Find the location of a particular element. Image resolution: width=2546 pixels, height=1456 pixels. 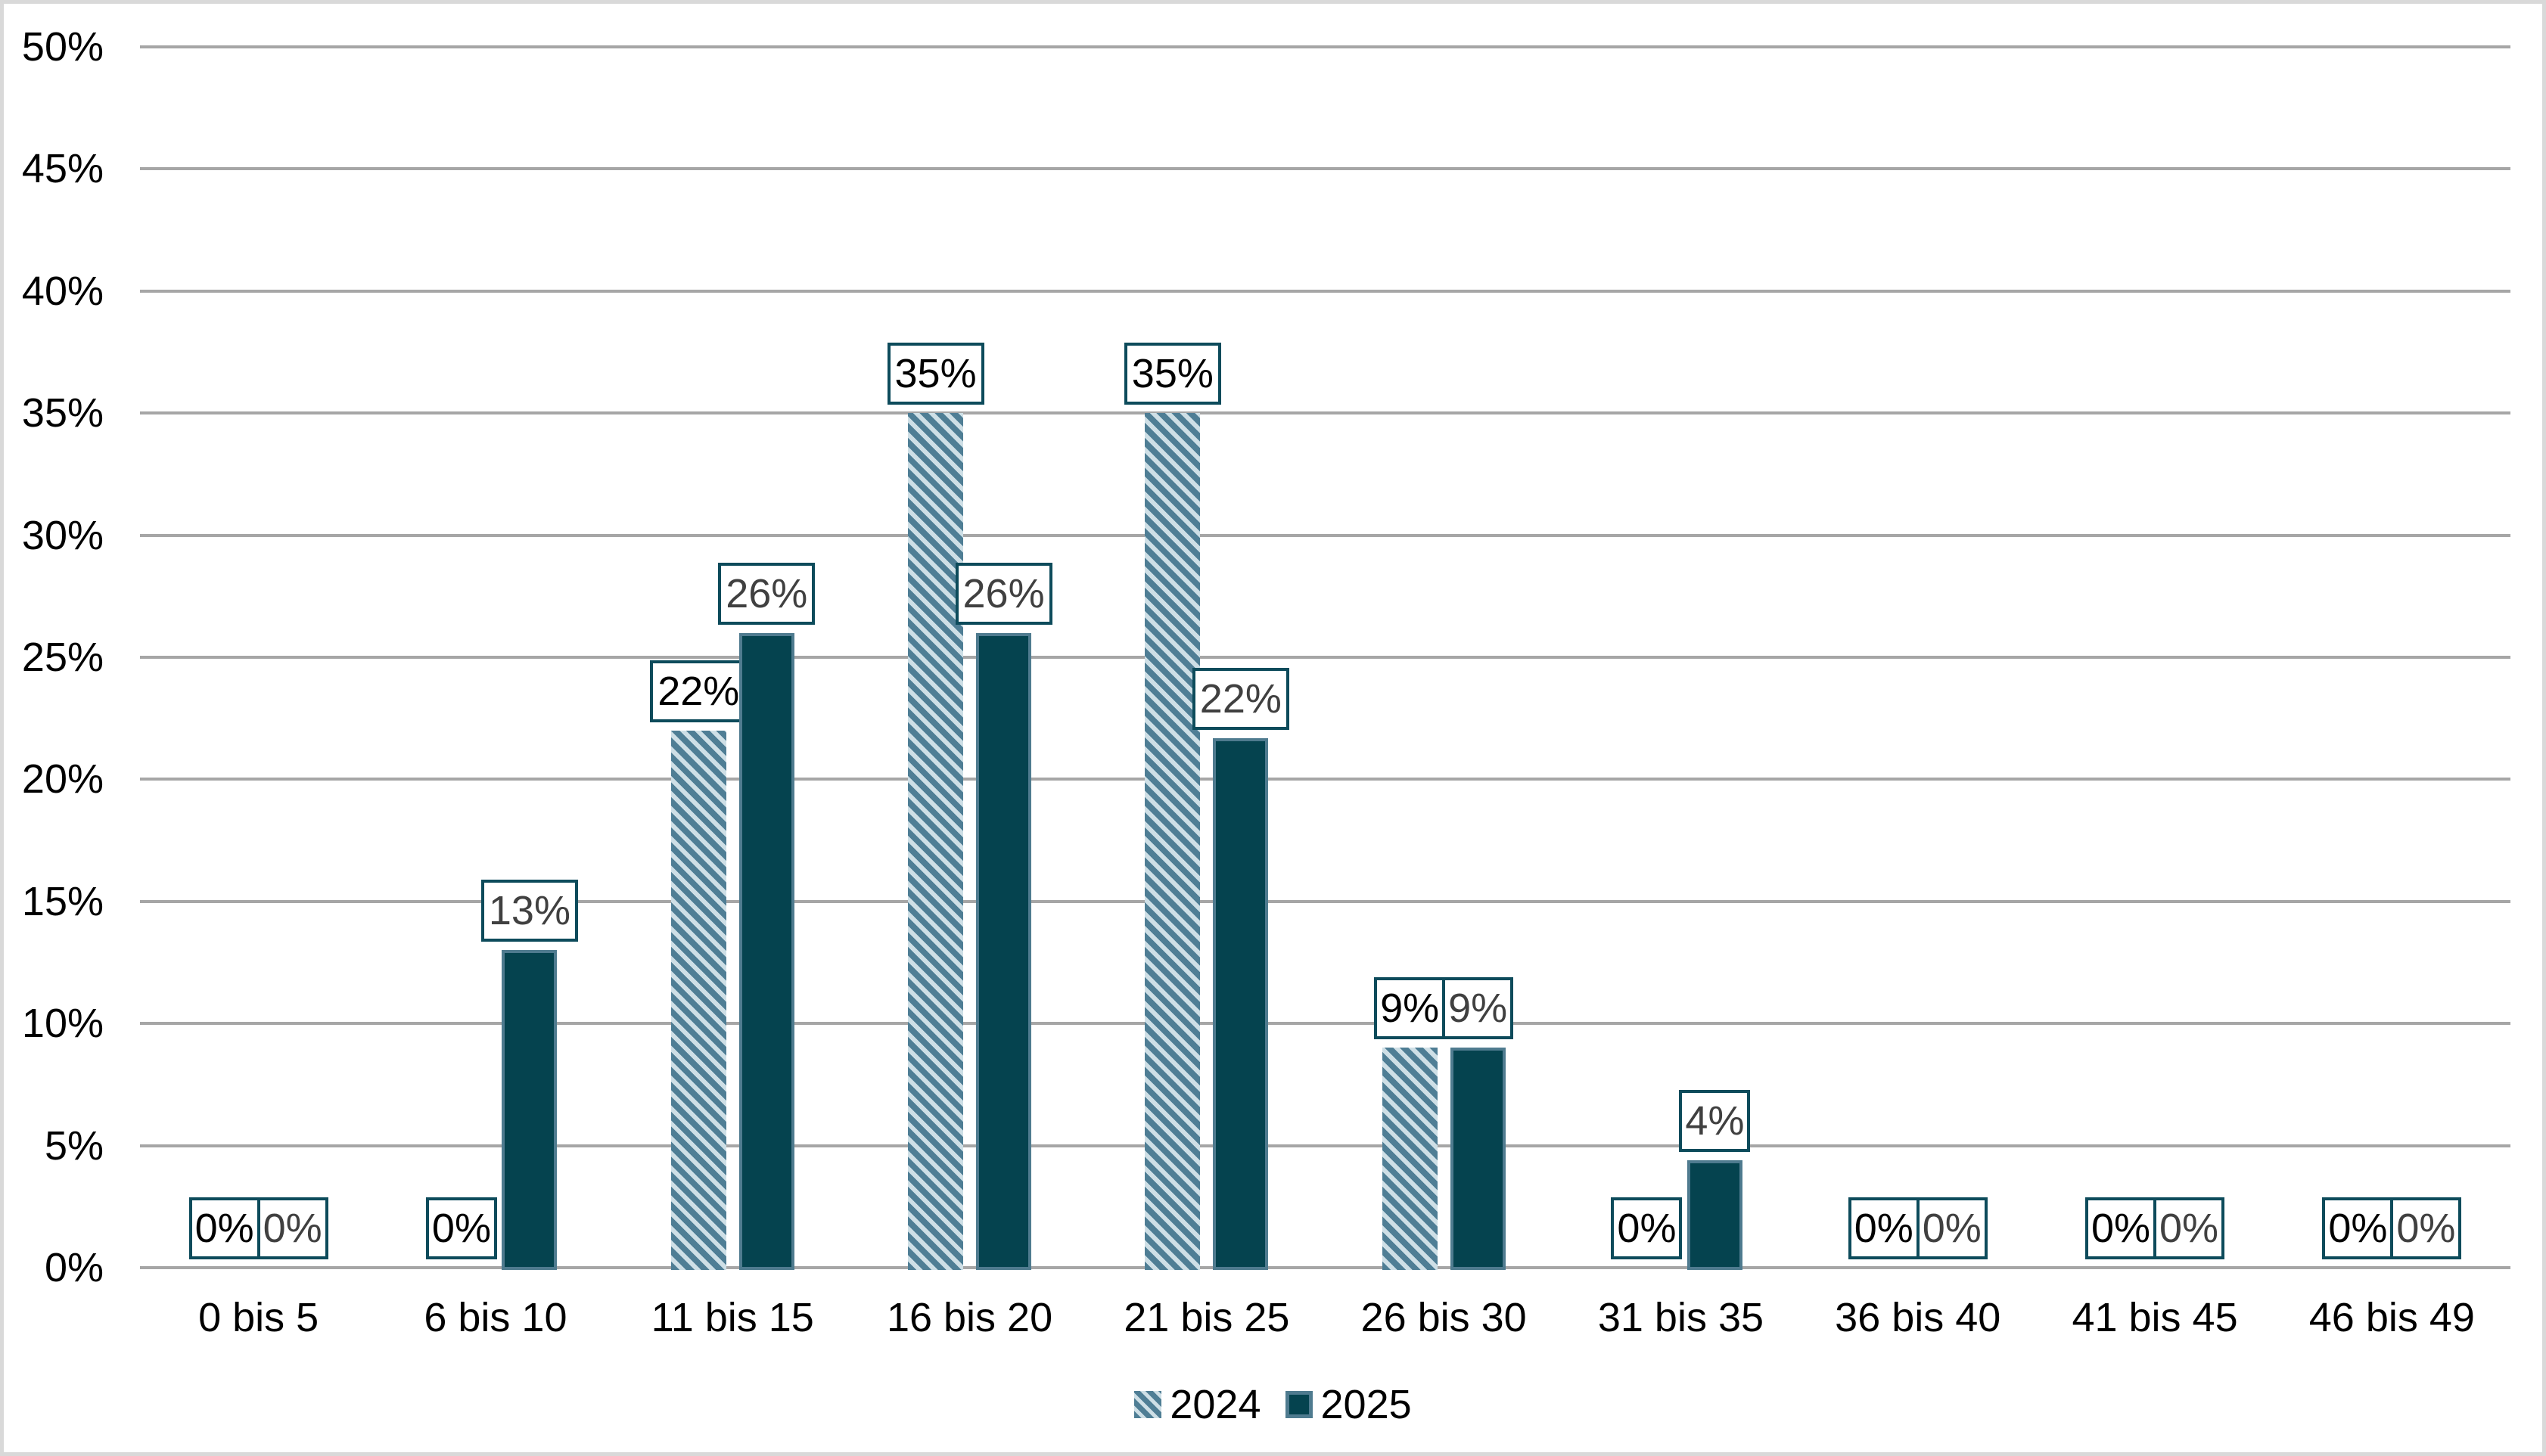

data-label-2025-31-bis-35: 4% is located at coordinates (1715, 1120).